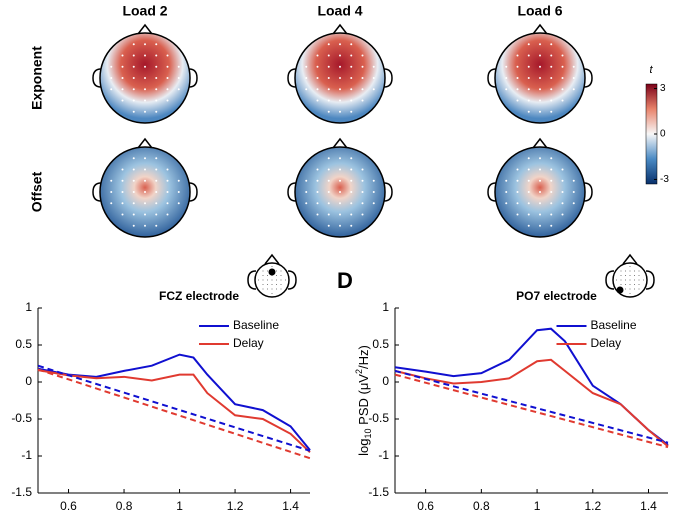 This screenshot has width=680, height=521. Describe the element at coordinates (537, 506) in the screenshot. I see `x-tick-label: 1` at that location.